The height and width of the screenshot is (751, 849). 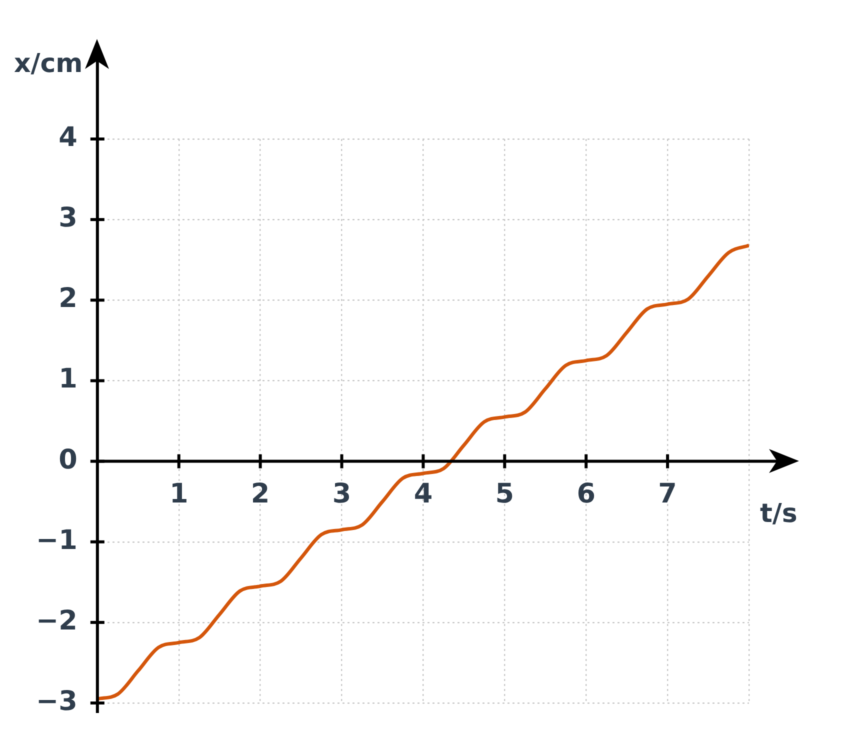 What do you see at coordinates (260, 494) in the screenshot?
I see `x-tick-label: 2` at bounding box center [260, 494].